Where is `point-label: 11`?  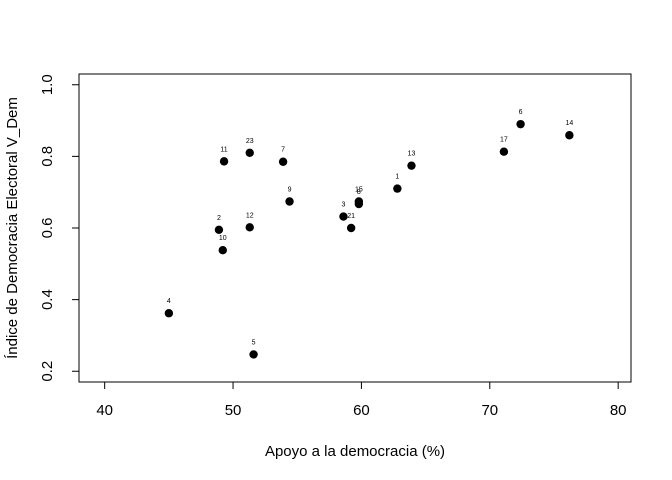
point-label: 11 is located at coordinates (223, 149).